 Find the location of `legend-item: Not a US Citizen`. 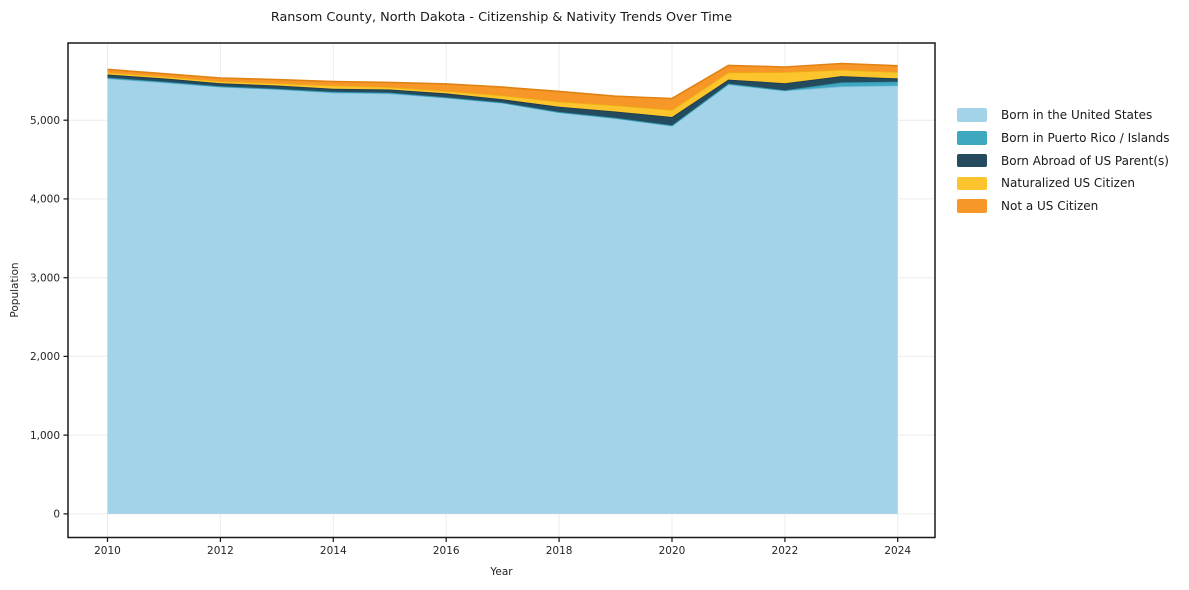

legend-item: Not a US Citizen is located at coordinates (1063, 206).